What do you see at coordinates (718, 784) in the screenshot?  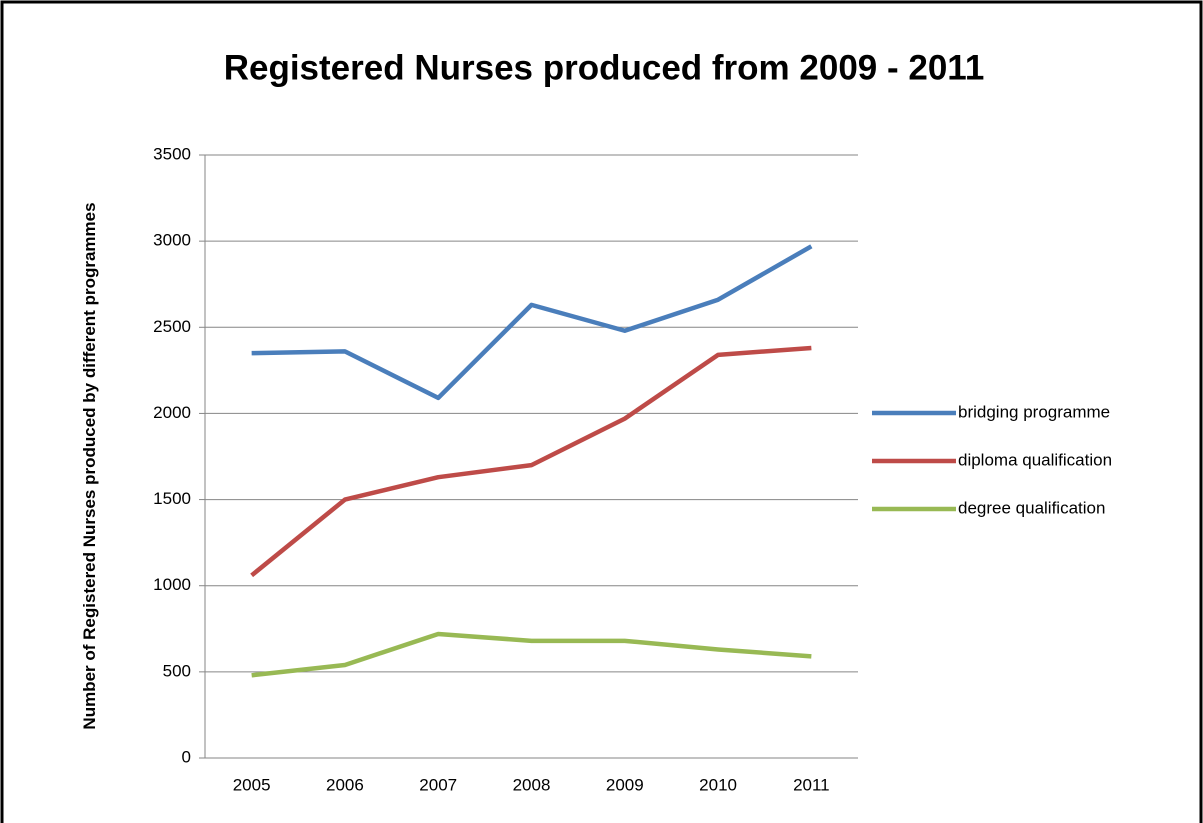 I see `x-tick-label: 2010` at bounding box center [718, 784].